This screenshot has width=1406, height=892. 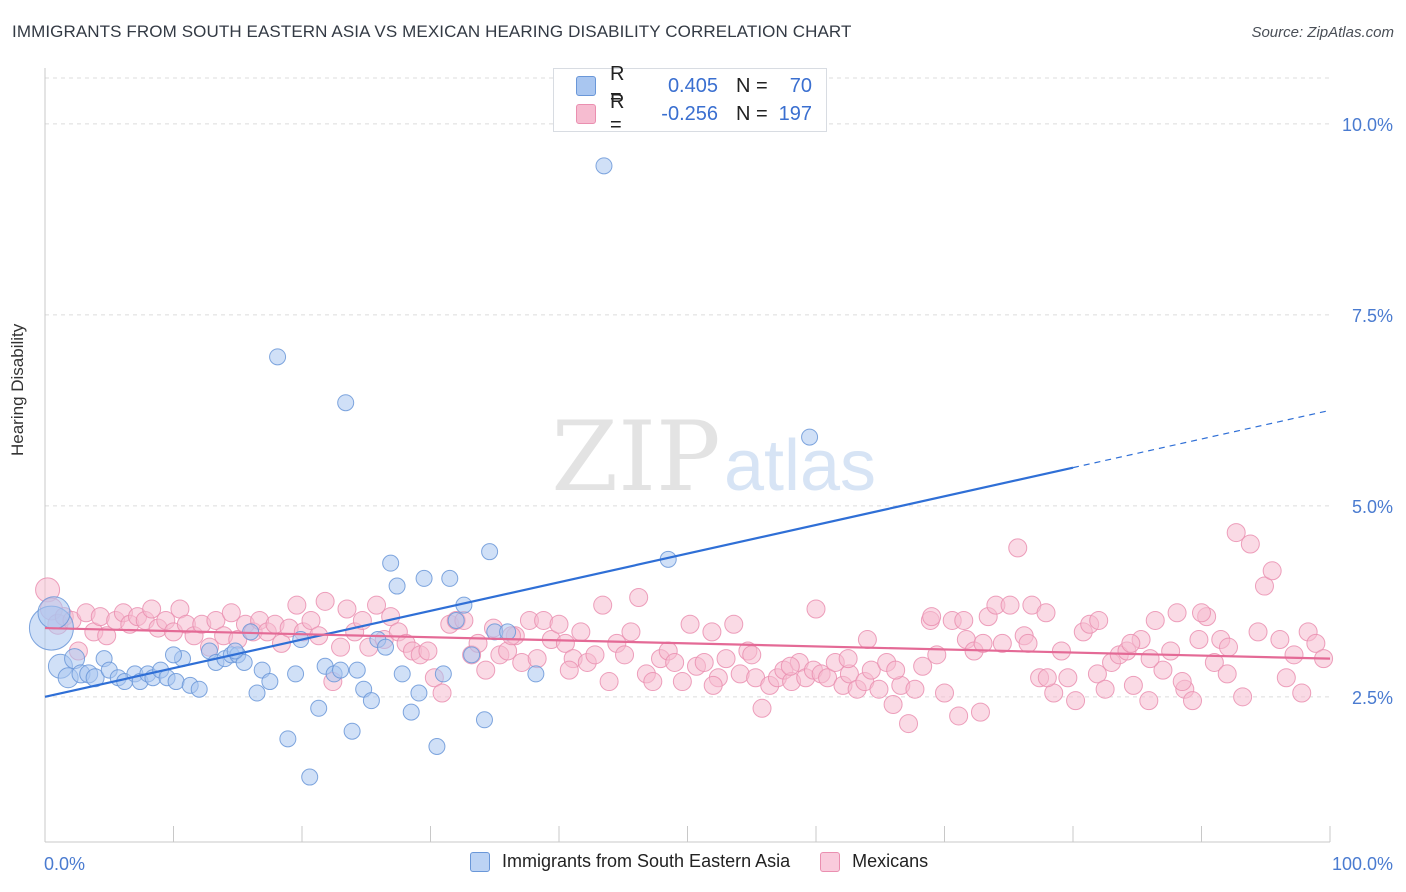 I want to click on legend-r-value: 0.405, so click(x=692, y=85).